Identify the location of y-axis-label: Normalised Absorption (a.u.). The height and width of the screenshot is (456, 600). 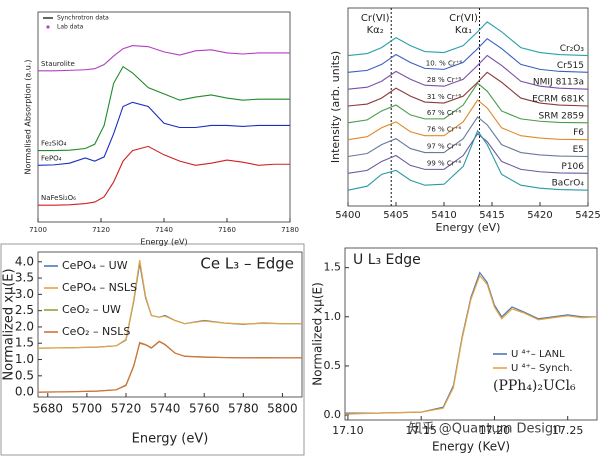
(28, 116).